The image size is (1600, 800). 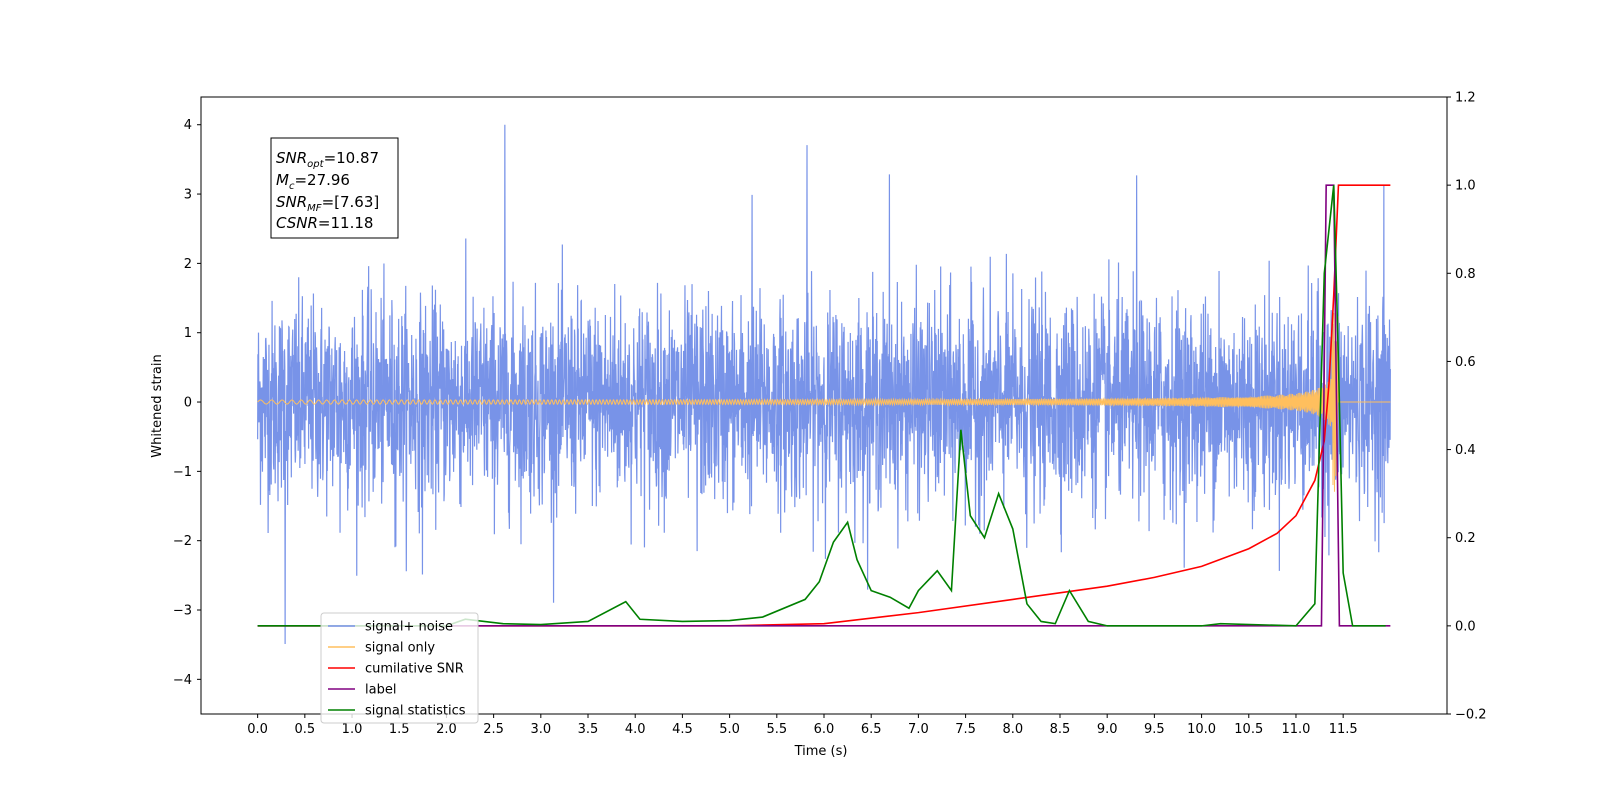 I want to click on info-mc: Mc=27.96, so click(x=313, y=181).